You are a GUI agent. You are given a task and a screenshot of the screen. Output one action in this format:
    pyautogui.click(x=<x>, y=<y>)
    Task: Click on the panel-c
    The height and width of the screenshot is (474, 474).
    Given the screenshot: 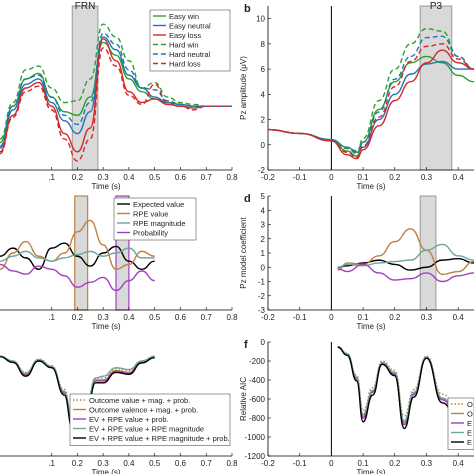 What is the action you would take?
    pyautogui.click(x=116, y=253)
    